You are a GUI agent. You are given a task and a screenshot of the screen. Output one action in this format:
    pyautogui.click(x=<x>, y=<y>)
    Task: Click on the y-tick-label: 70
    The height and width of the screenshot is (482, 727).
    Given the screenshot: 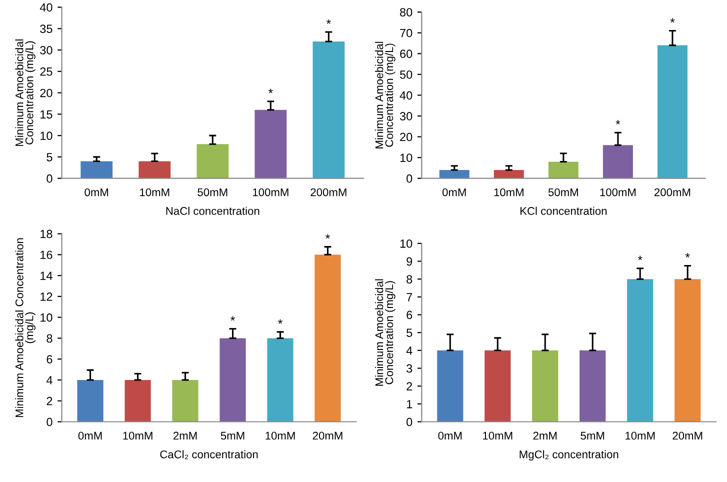 What is the action you would take?
    pyautogui.click(x=406, y=33)
    